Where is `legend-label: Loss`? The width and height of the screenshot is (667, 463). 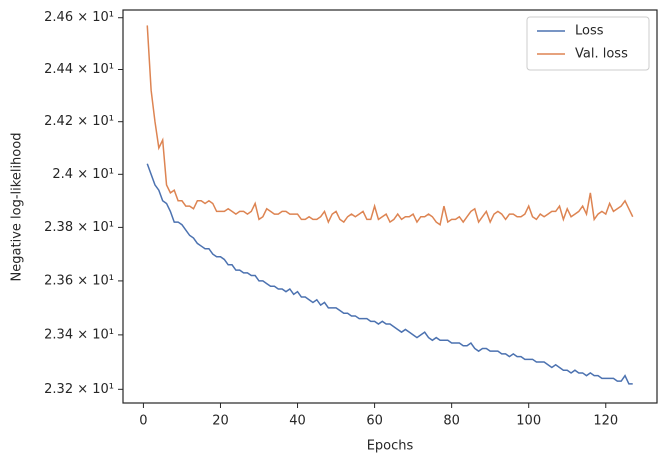 legend-label: Loss is located at coordinates (589, 31).